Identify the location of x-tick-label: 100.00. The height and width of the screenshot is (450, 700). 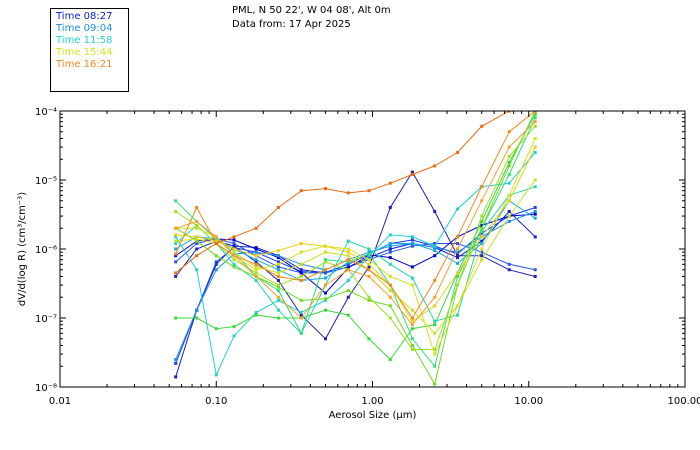
(684, 401).